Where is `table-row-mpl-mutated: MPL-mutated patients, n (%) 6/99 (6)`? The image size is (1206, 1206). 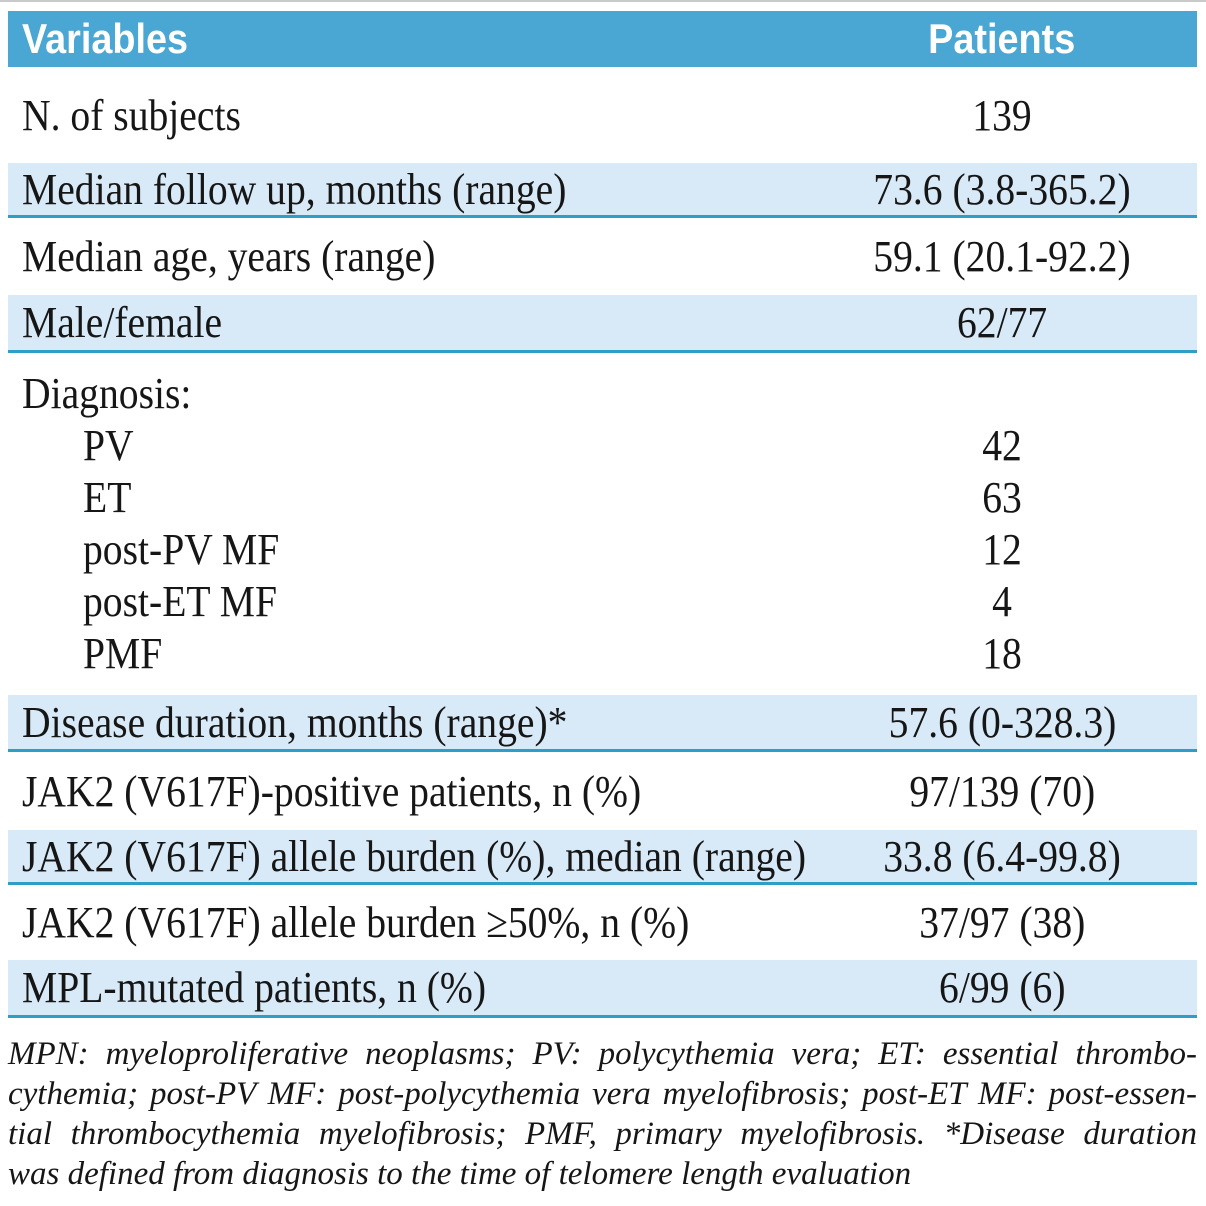
table-row-mpl-mutated: MPL-mutated patients, n (%) 6/99 (6) is located at coordinates (602, 989).